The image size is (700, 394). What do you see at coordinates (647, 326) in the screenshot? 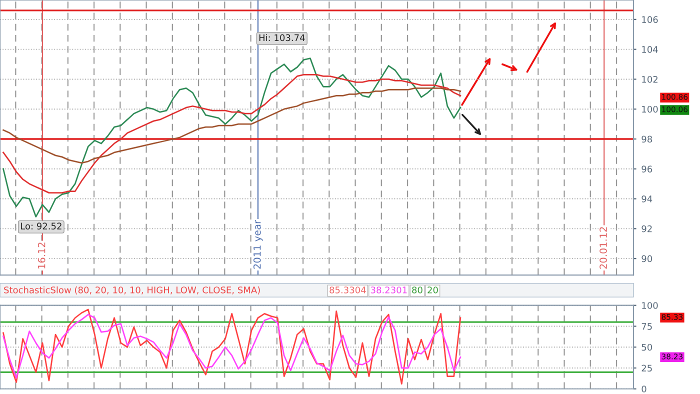
I see `y-tick-label: 75` at bounding box center [647, 326].